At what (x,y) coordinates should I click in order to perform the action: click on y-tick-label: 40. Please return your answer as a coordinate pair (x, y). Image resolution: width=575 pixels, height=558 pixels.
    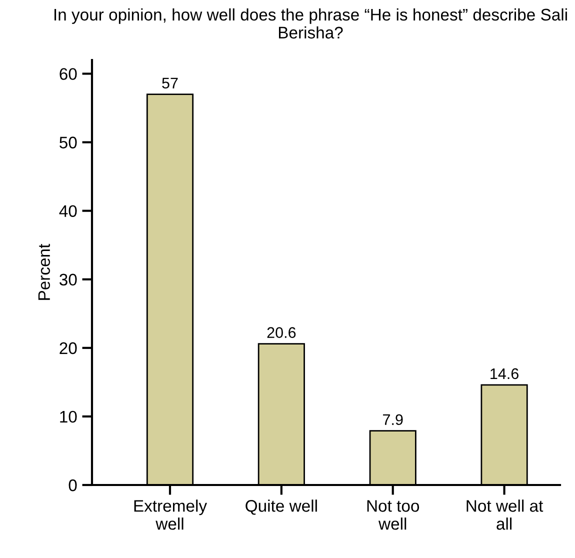
    Looking at the image, I should click on (68, 211).